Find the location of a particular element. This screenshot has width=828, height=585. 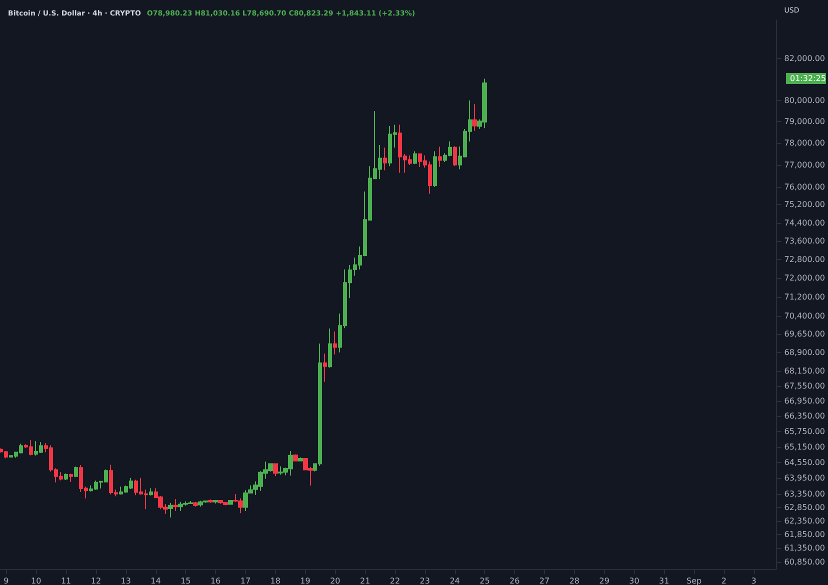

y-tick-label: 63,950.00 is located at coordinates (805, 478).